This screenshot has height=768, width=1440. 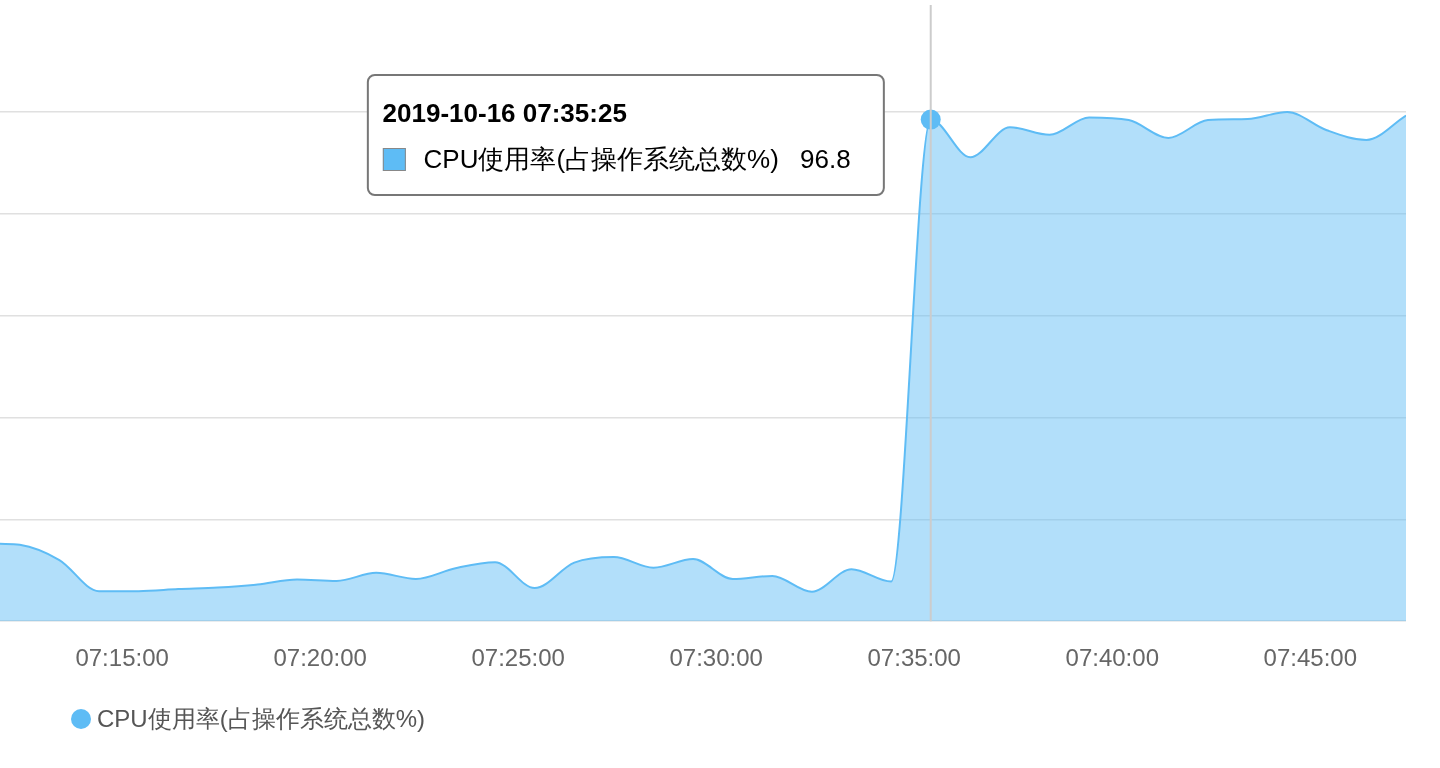 What do you see at coordinates (518, 658) in the screenshot?
I see `x-tick-label: 07:25:00` at bounding box center [518, 658].